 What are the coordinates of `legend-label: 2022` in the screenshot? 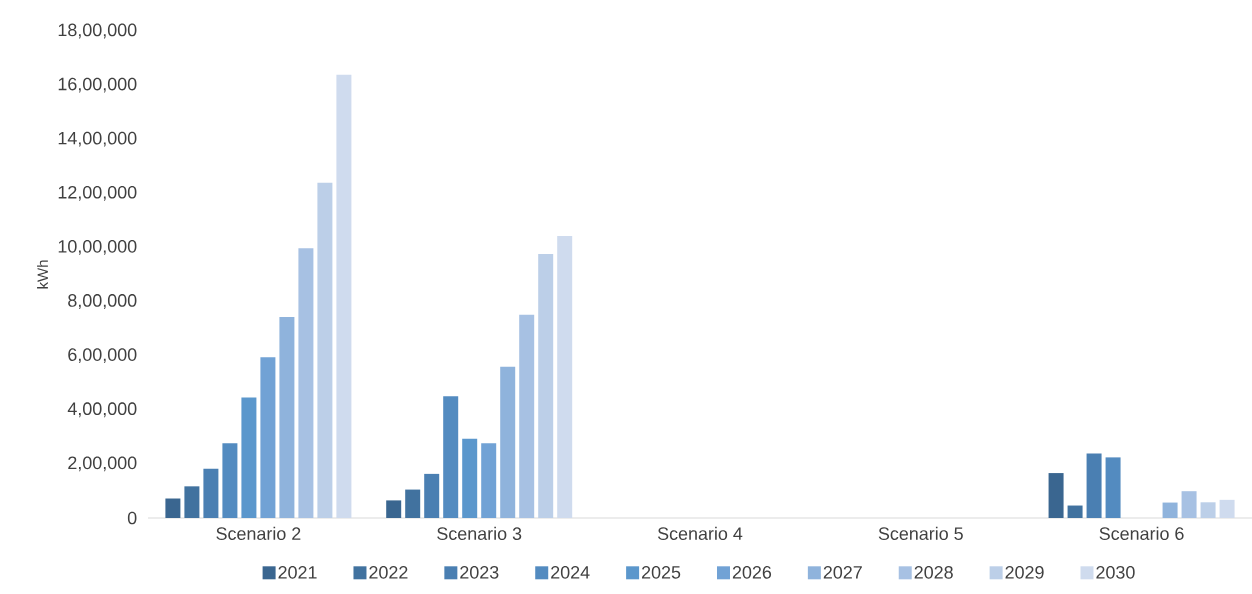 It's located at (388, 572).